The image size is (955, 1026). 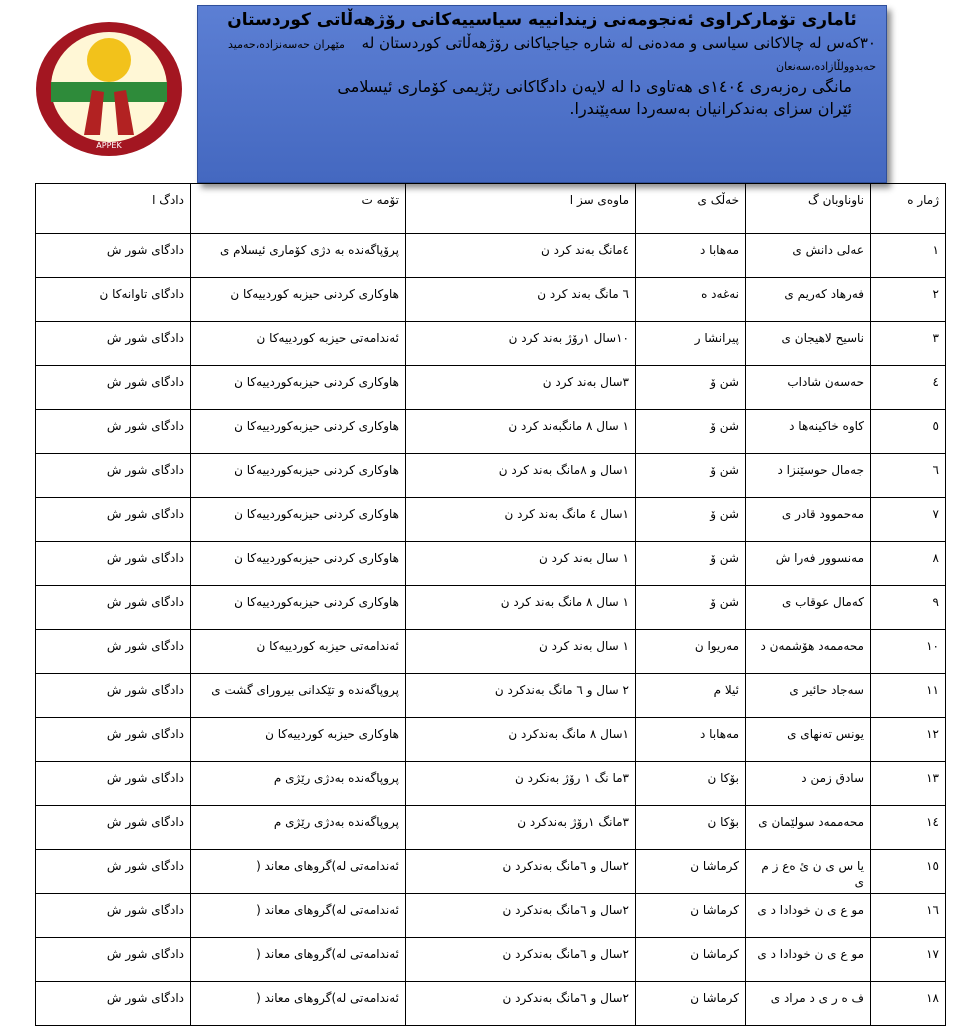 I want to click on table-cell: ۳, so click(x=908, y=343).